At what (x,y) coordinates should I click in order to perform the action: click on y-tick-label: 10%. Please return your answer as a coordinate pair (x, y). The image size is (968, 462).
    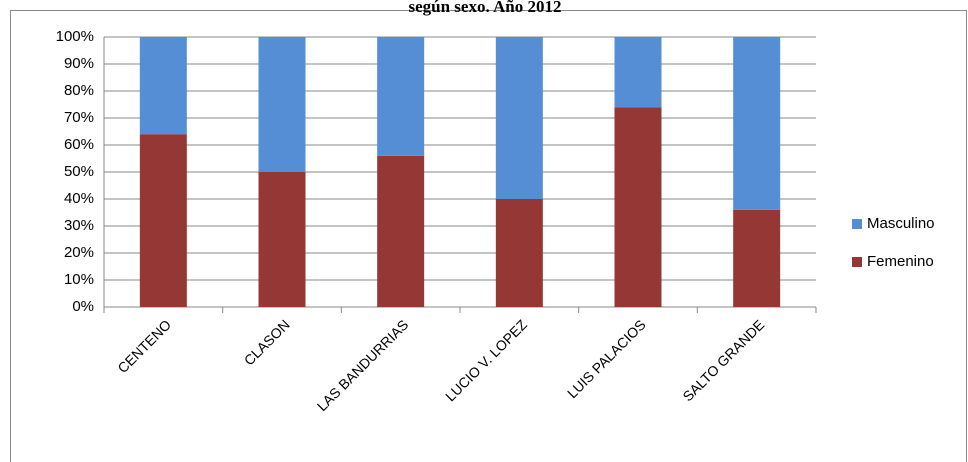
    Looking at the image, I should click on (79, 279).